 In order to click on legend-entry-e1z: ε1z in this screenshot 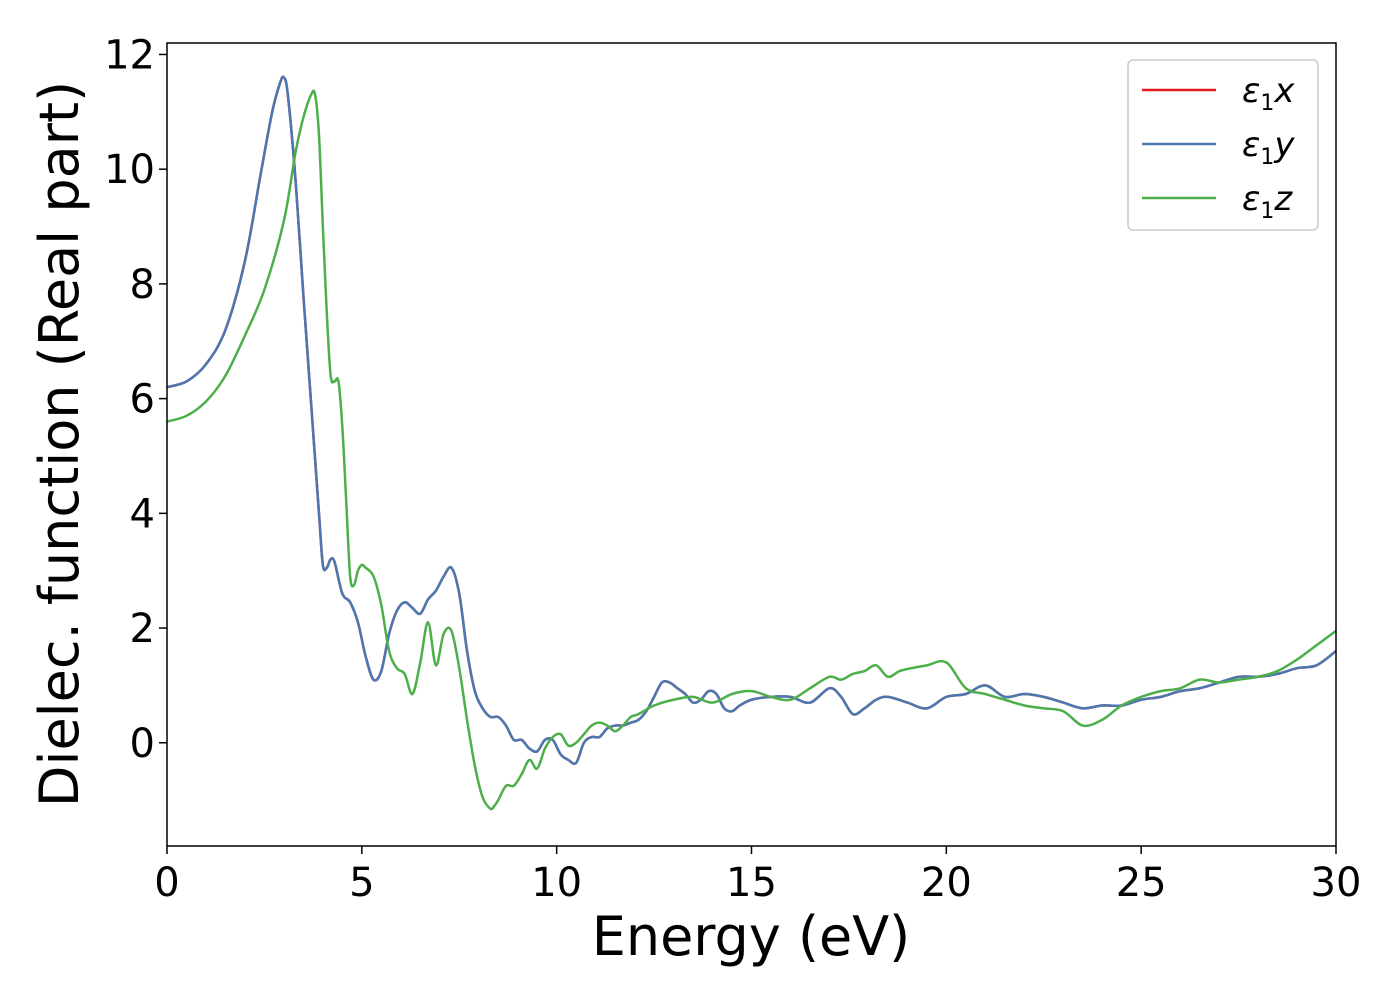, I will do `click(1217, 201)`.